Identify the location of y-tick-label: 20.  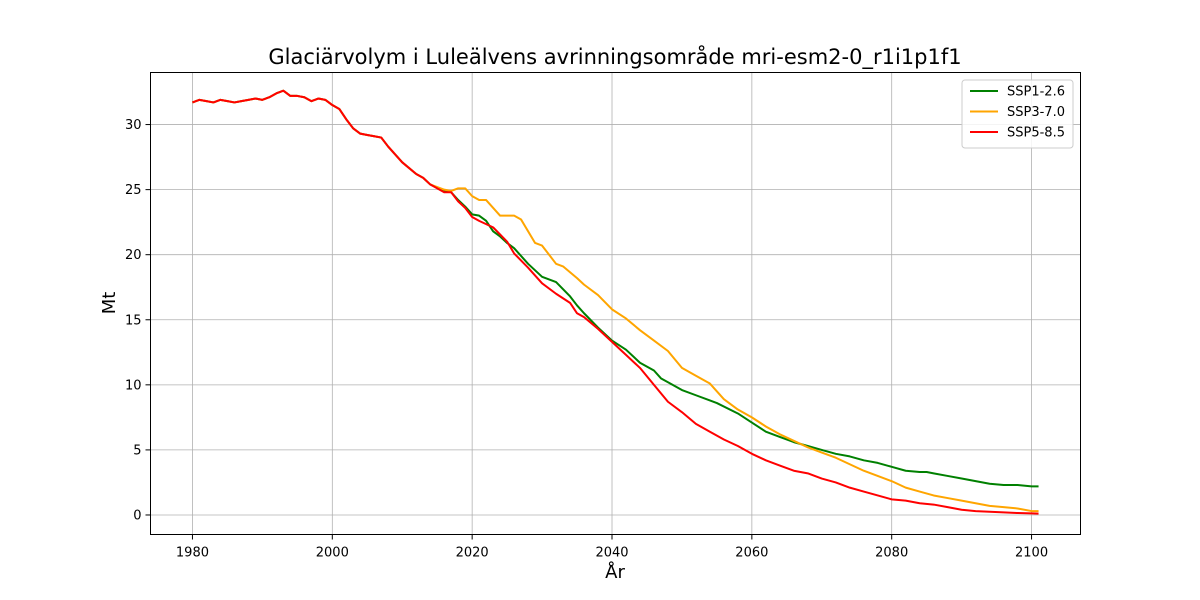
(133, 255).